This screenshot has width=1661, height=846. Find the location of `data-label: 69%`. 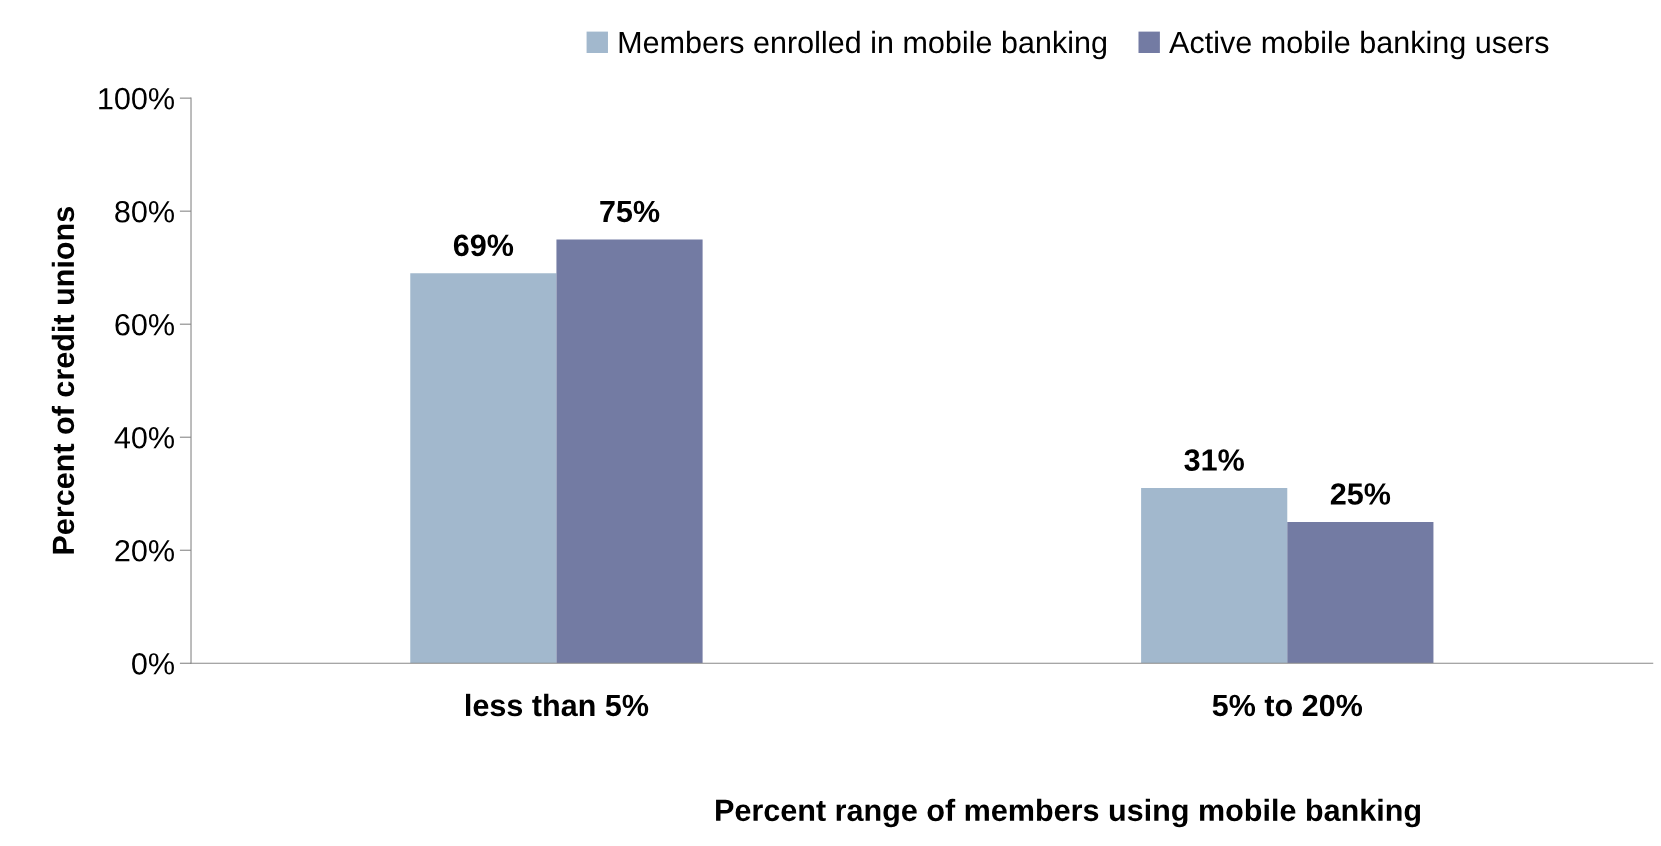

data-label: 69% is located at coordinates (483, 245).